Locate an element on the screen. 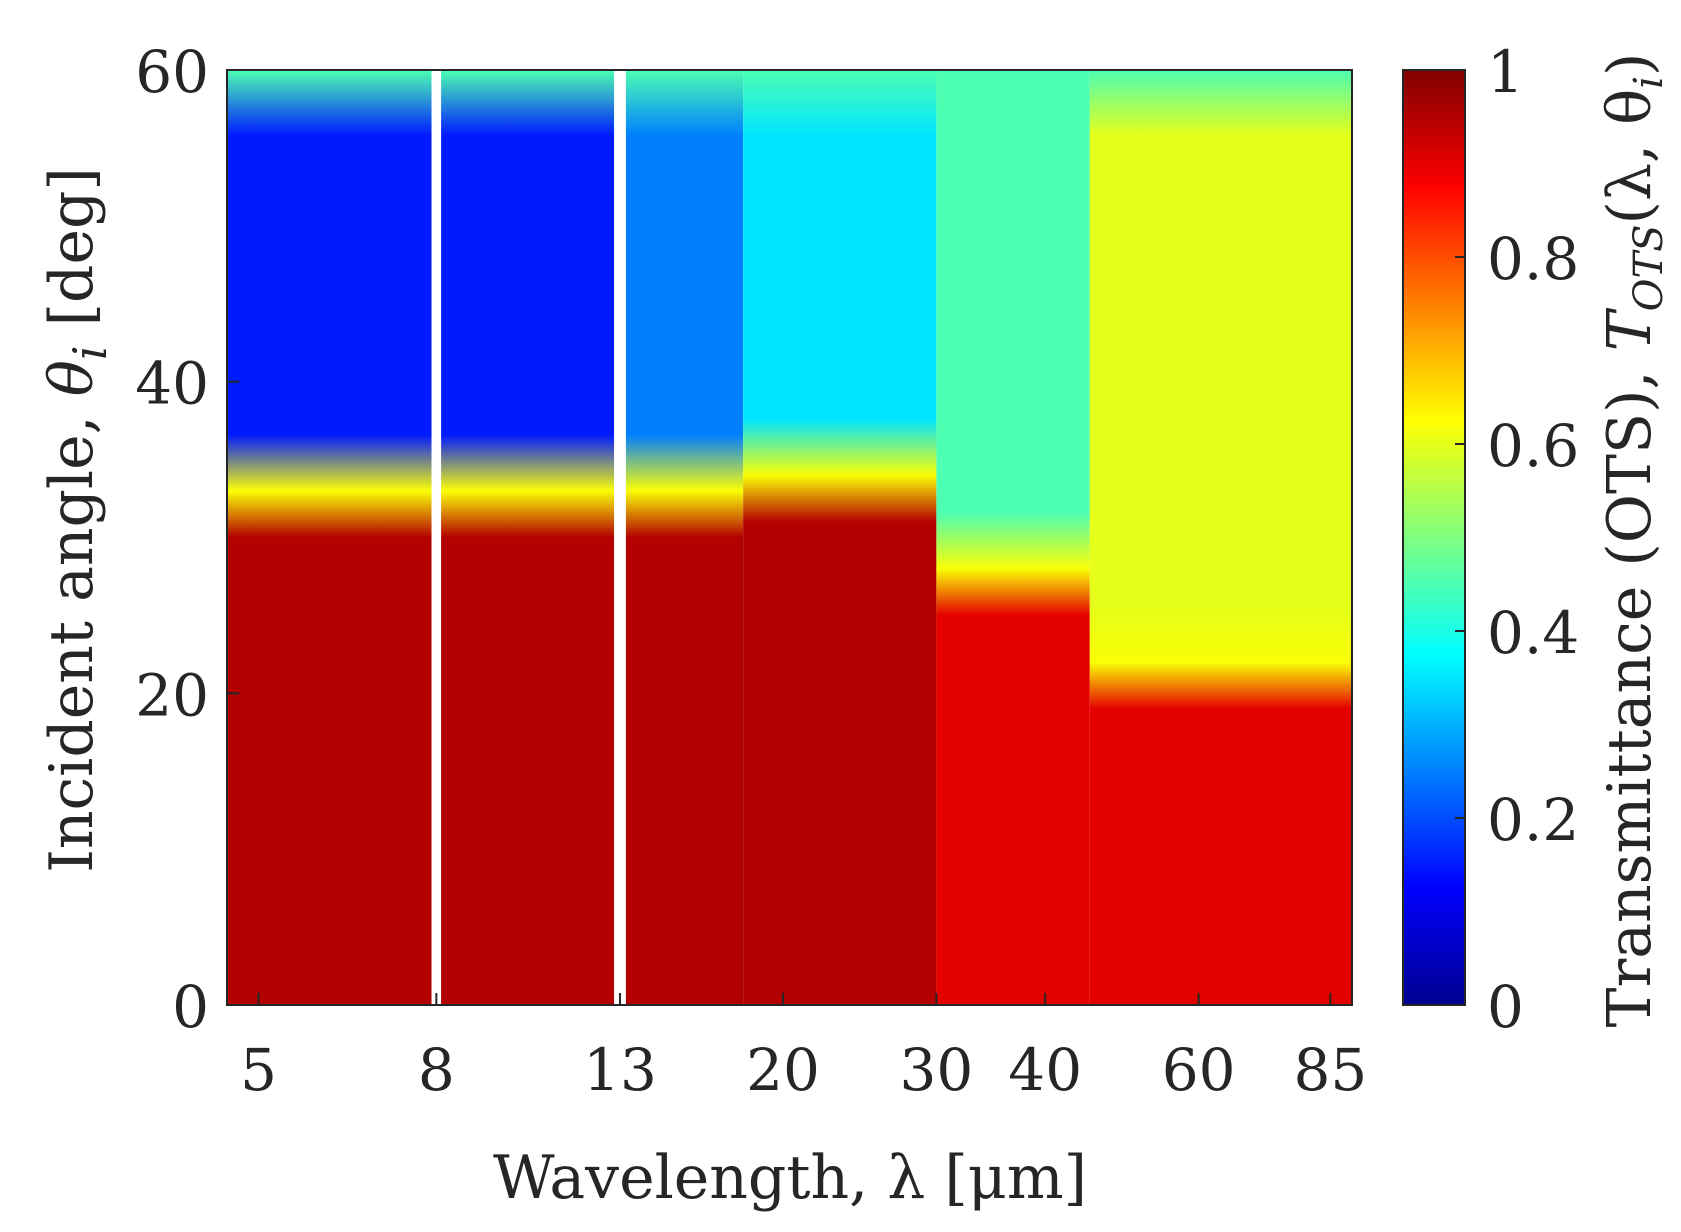  y-axis: 0 20 40 60 is located at coordinates (187, 539).